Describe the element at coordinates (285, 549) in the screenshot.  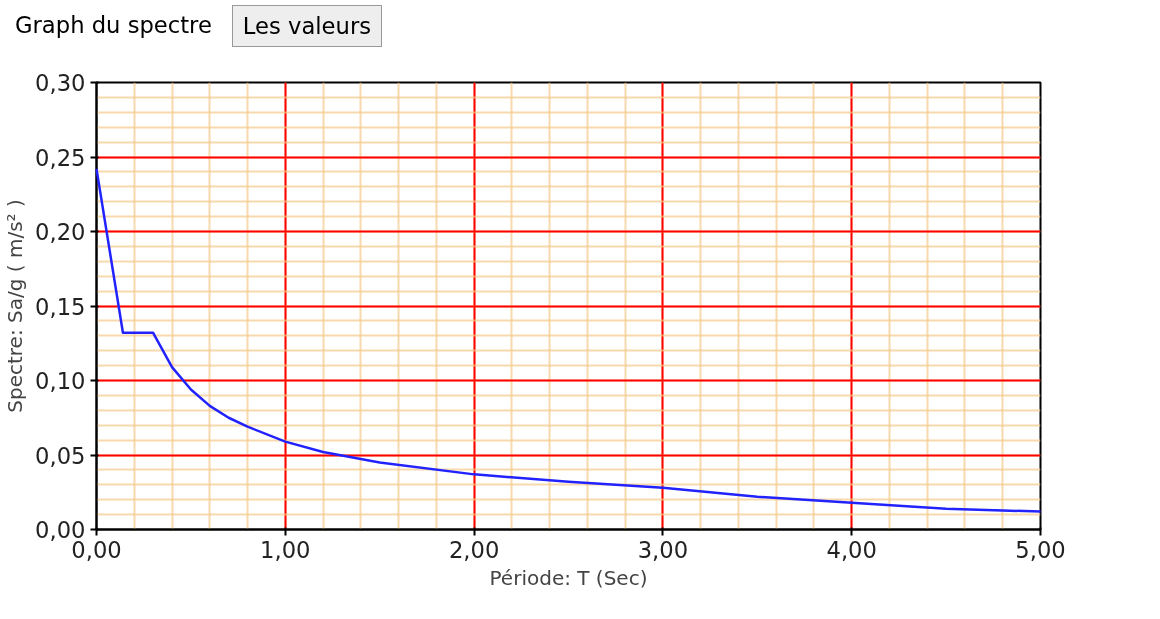
I see `x-tick-label: 1,00` at that location.